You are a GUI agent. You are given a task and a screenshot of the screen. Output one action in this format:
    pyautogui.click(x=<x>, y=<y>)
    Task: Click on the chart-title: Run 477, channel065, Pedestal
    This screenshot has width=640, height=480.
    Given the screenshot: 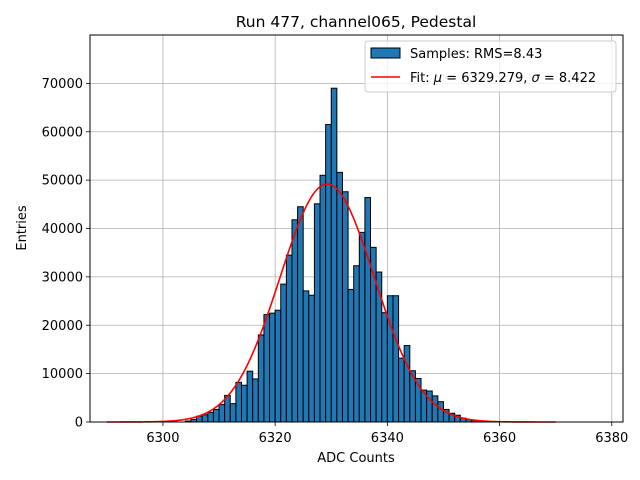 What is the action you would take?
    pyautogui.click(x=356, y=22)
    